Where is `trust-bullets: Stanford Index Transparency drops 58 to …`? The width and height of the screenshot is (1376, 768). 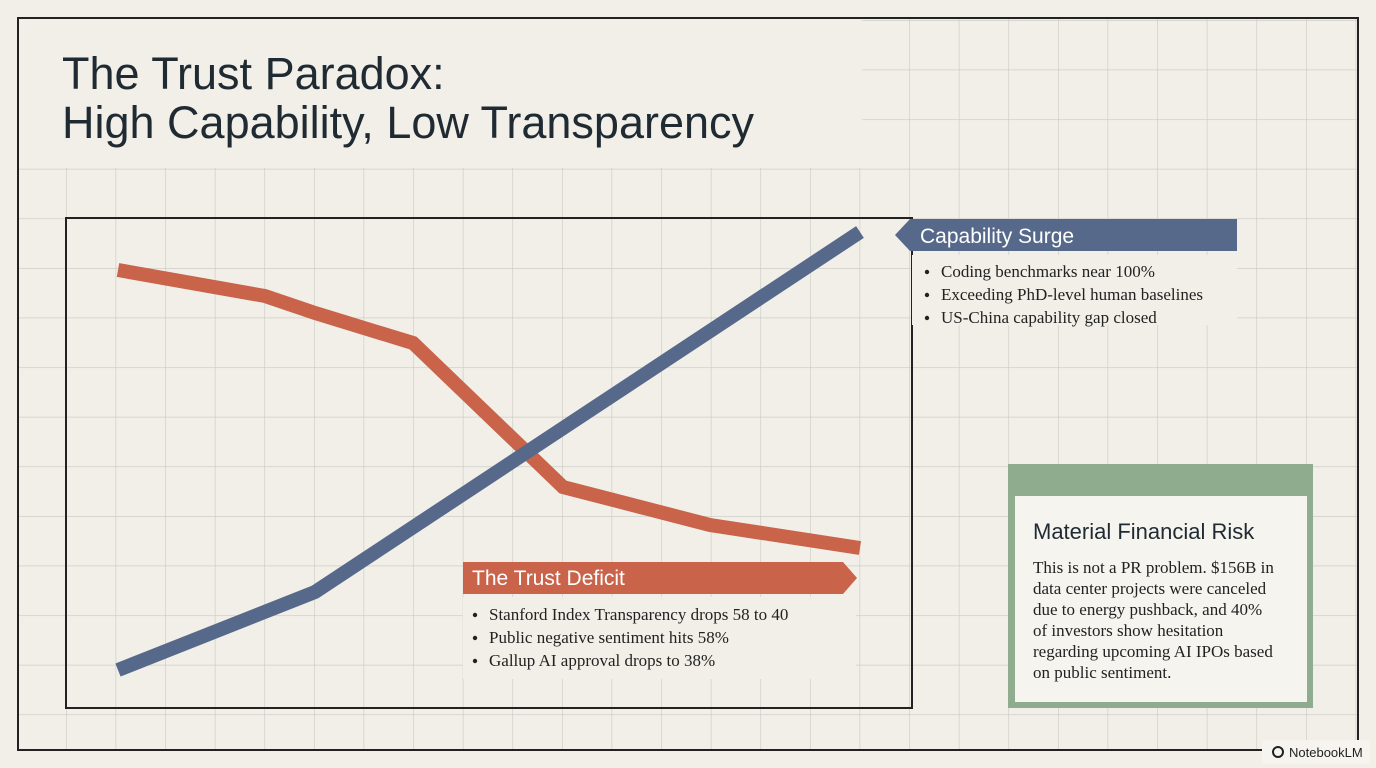
trust-bullets: Stanford Index Transparency drops 58 to … is located at coordinates (630, 637).